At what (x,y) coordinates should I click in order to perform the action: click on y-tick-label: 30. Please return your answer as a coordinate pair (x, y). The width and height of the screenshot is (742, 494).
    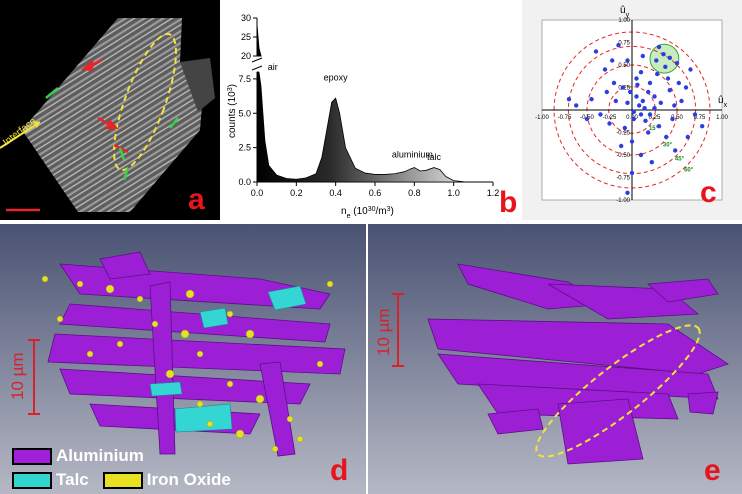
    Looking at the image, I should click on (246, 18).